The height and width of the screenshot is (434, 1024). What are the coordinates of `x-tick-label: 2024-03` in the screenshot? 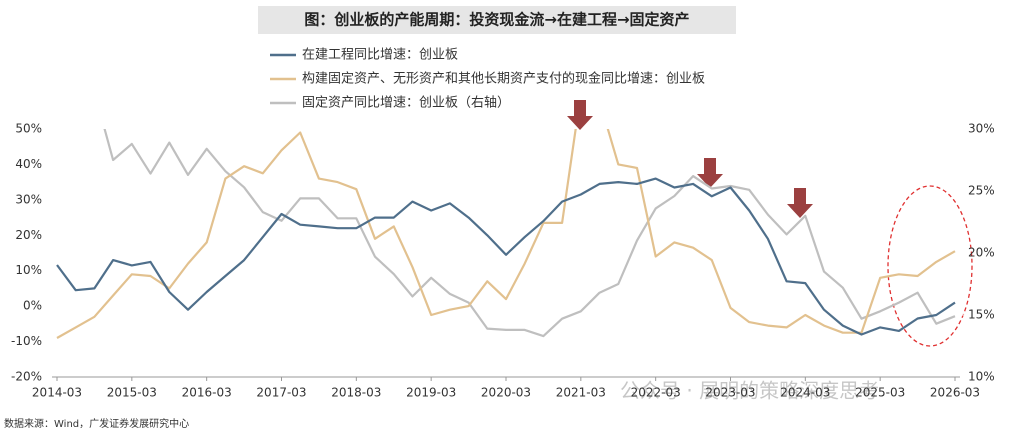 It's located at (805, 393).